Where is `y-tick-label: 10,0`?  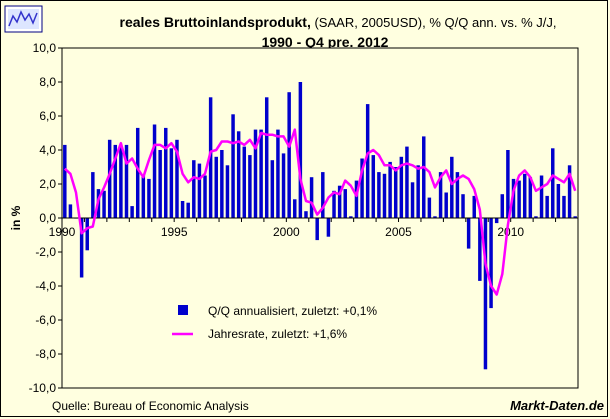 y-tick-label: 10,0 is located at coordinates (45, 48).